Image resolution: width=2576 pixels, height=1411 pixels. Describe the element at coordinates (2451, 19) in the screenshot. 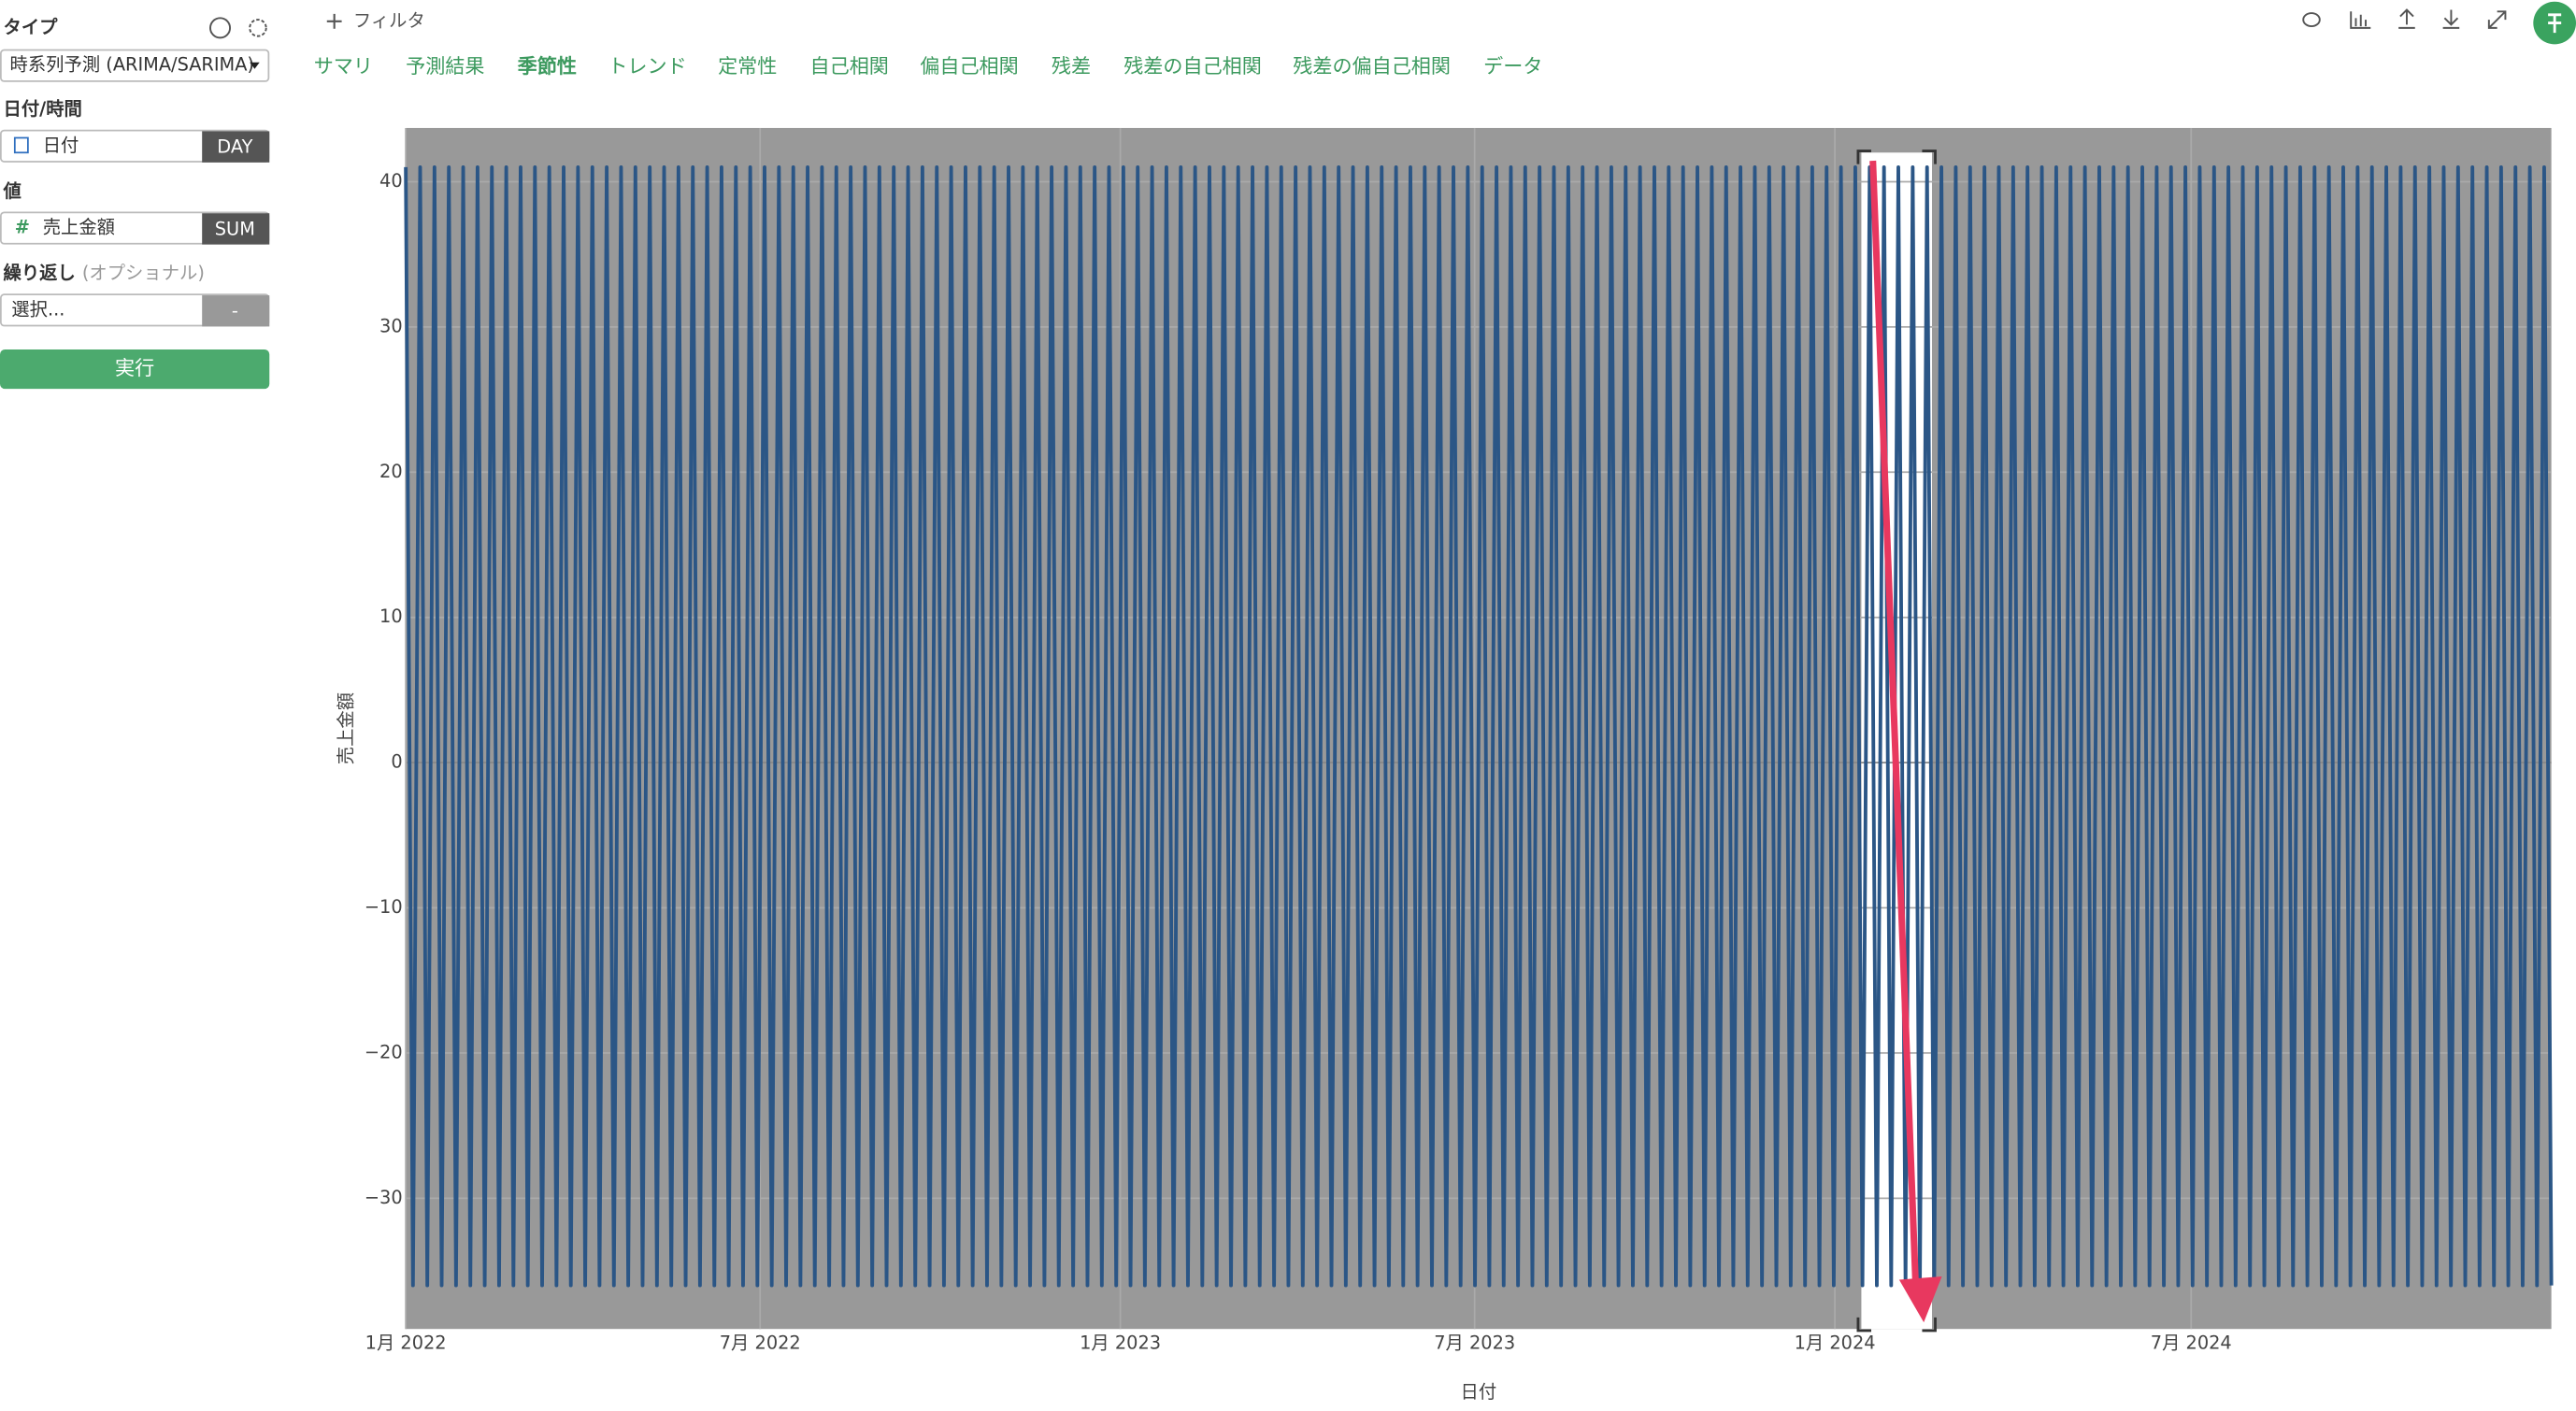

I see `download-icon` at that location.